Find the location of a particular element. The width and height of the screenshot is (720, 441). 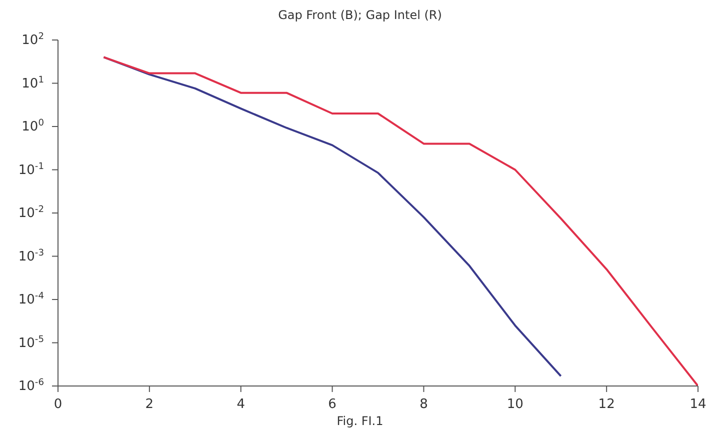

x-axis-title: Fig. FI.1 is located at coordinates (360, 421).